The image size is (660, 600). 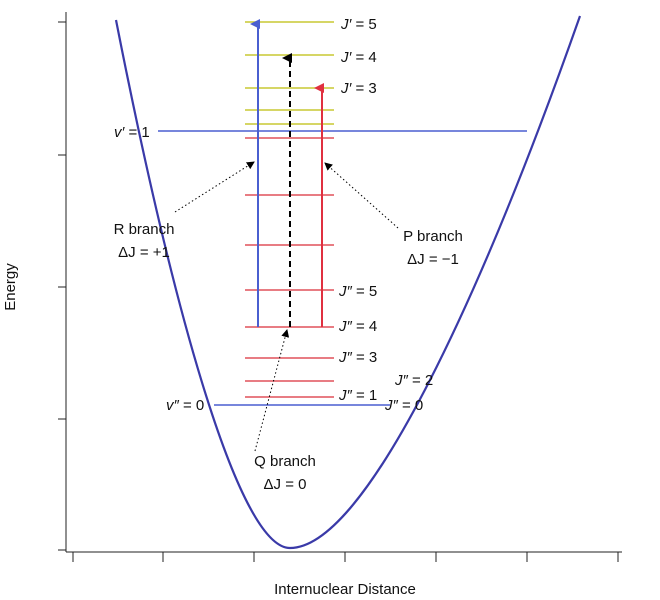 What do you see at coordinates (413, 380) in the screenshot?
I see `lower-j2-label: J″ = 2` at bounding box center [413, 380].